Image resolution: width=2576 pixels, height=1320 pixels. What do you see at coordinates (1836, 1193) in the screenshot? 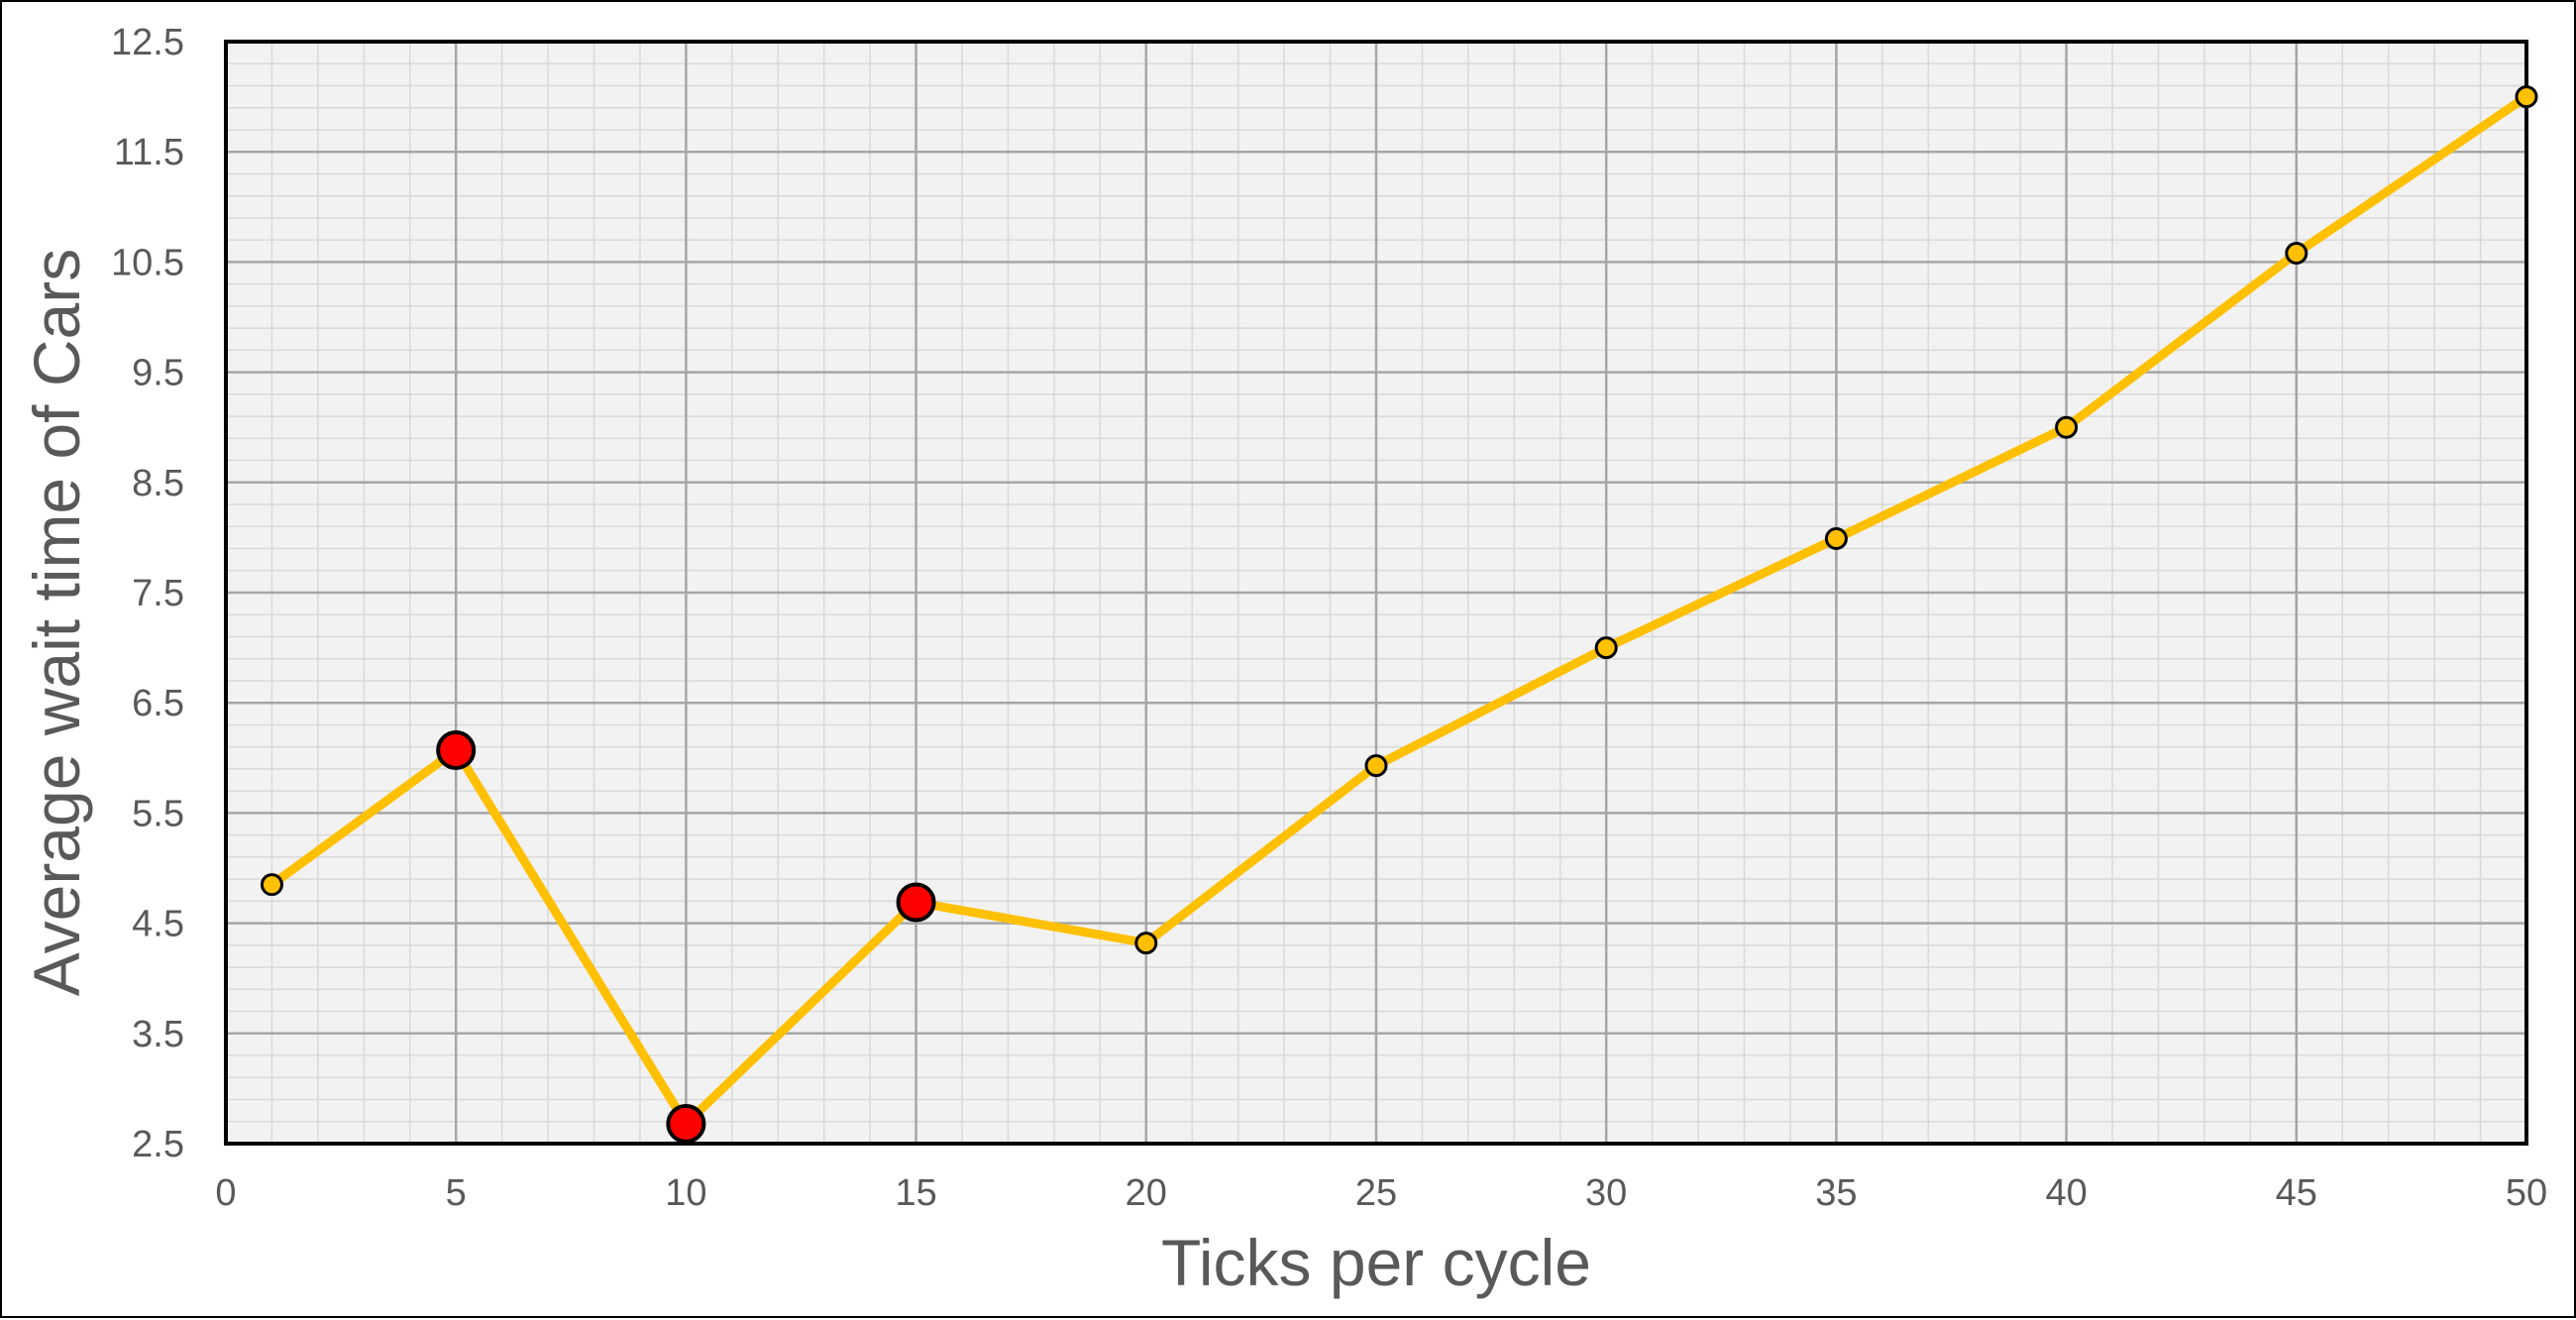
I see `x-tick-label: 35` at bounding box center [1836, 1193].